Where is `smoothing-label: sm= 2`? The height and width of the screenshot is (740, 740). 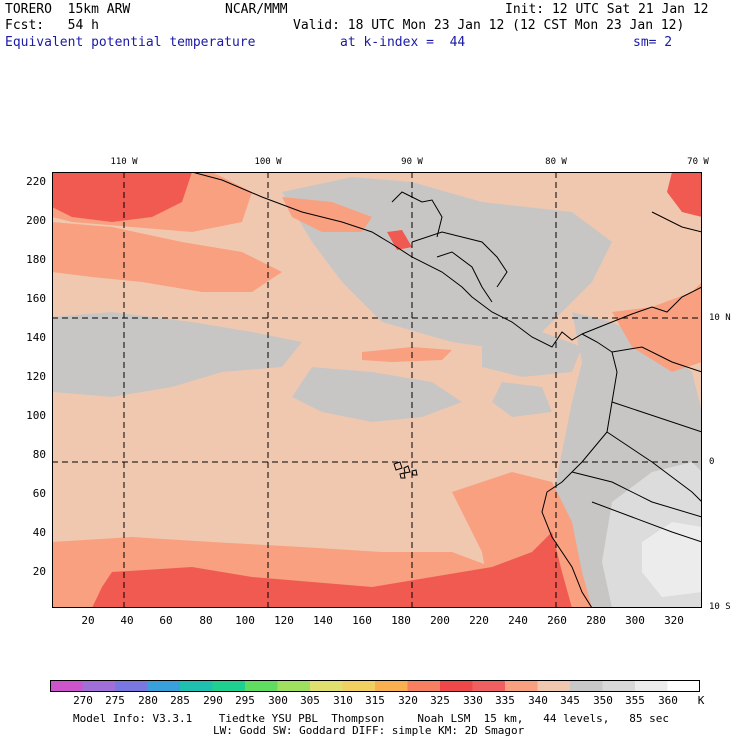
smoothing-label: sm= 2 is located at coordinates (653, 42).